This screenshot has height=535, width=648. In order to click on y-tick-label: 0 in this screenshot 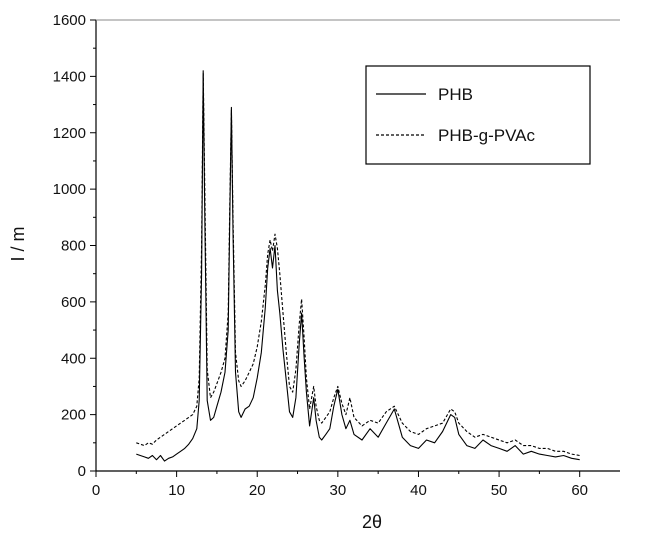, I will do `click(82, 471)`.